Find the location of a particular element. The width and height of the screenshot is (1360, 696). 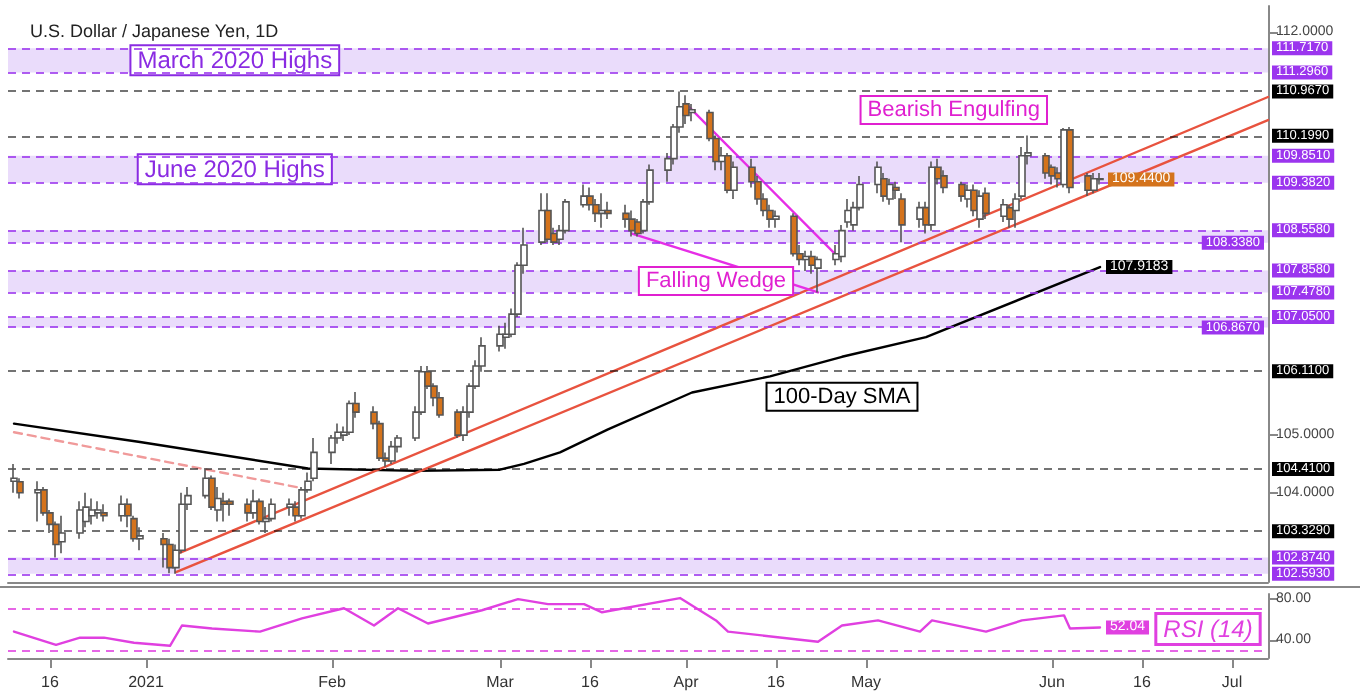

x-tick-label: May is located at coordinates (866, 682).